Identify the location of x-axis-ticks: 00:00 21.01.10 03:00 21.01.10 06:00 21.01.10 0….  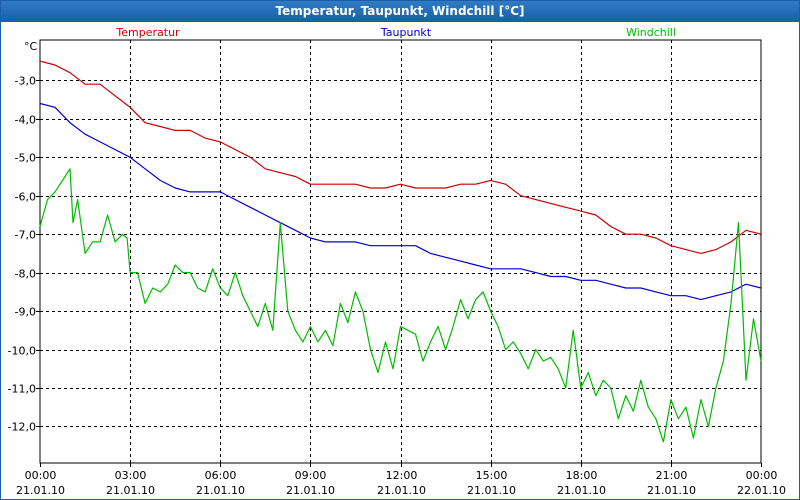
(401, 480).